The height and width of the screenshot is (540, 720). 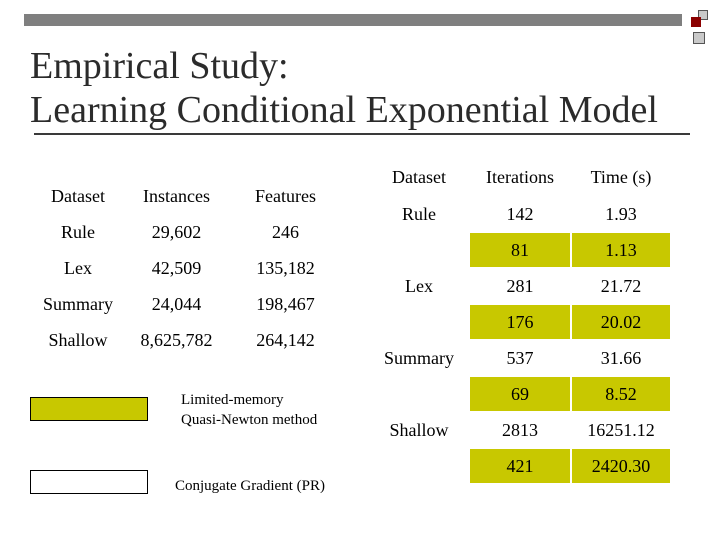 I want to click on dataset-cell: Lex, so click(x=420, y=304).